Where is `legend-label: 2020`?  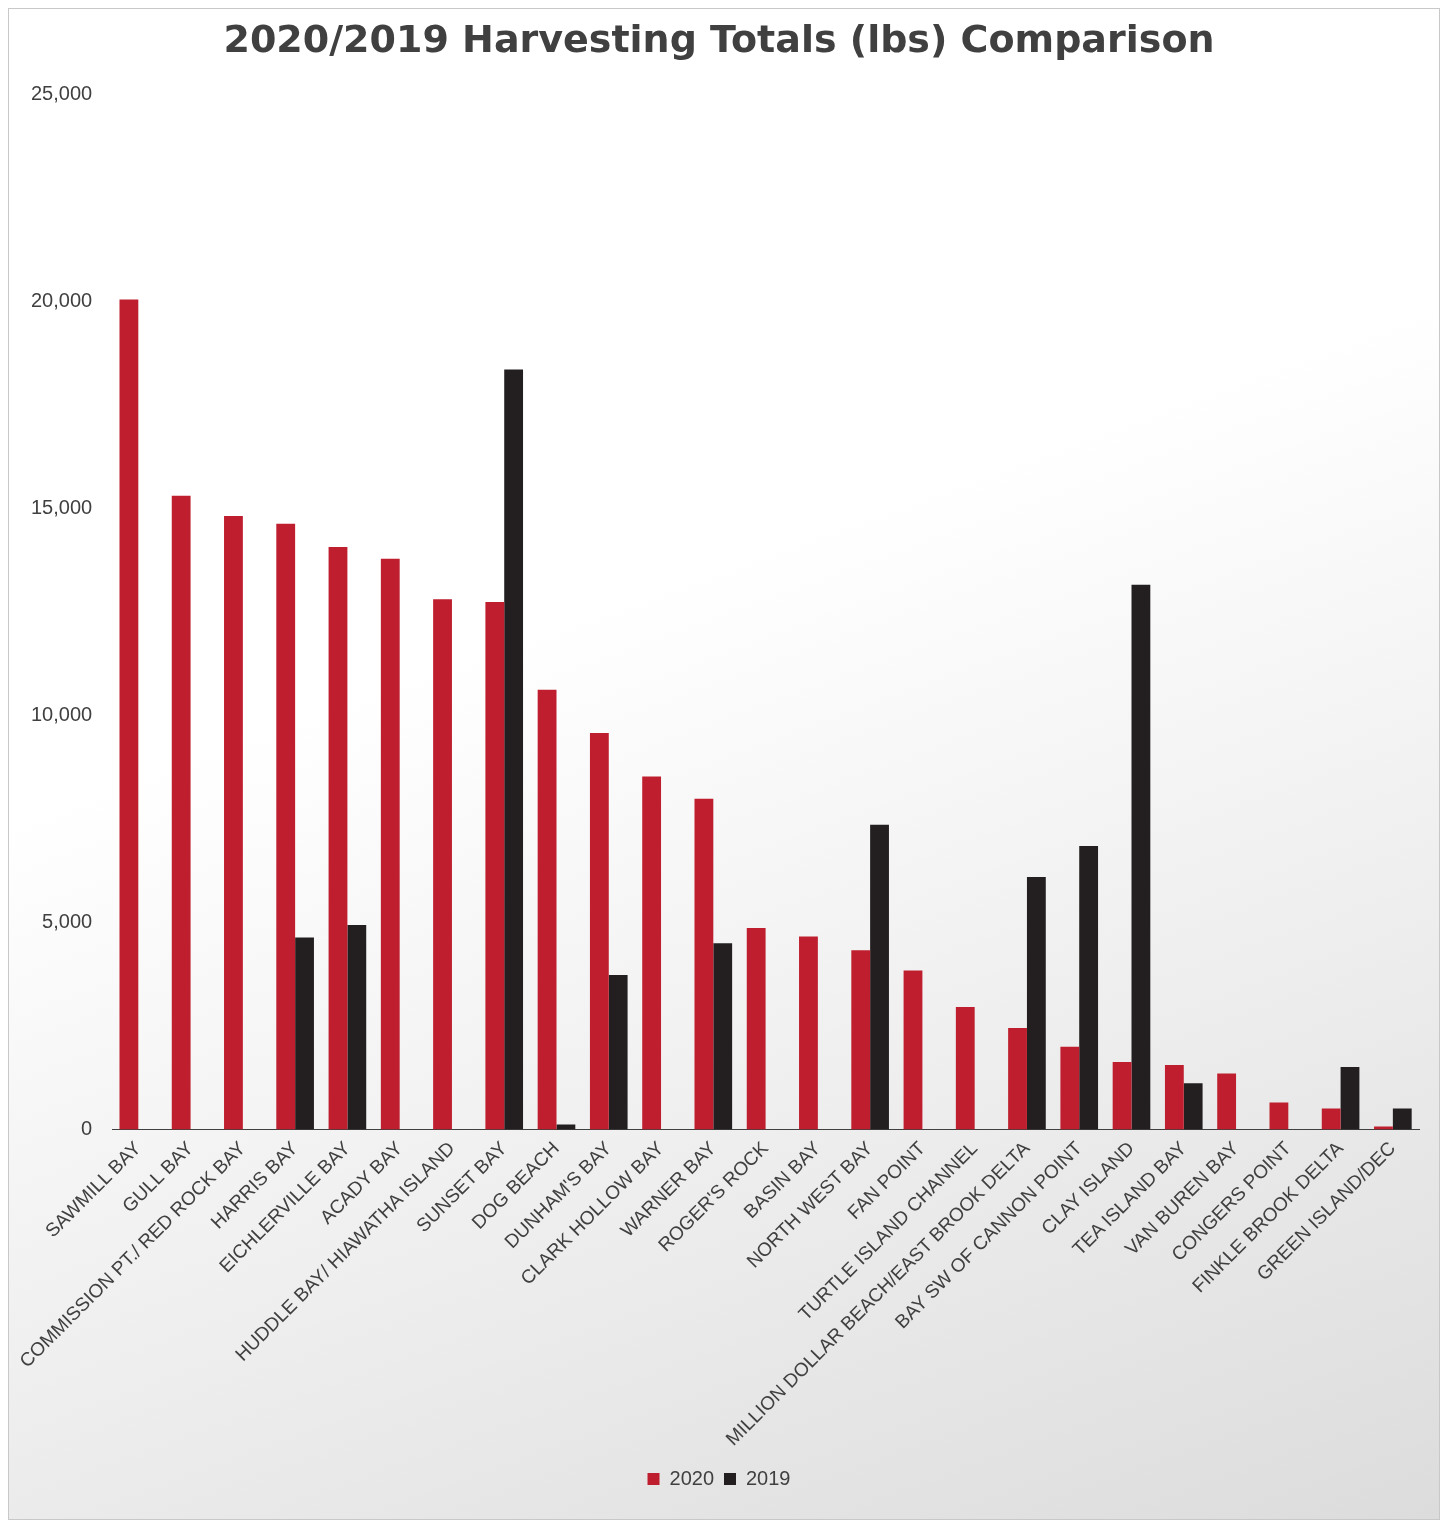
legend-label: 2020 is located at coordinates (692, 1477).